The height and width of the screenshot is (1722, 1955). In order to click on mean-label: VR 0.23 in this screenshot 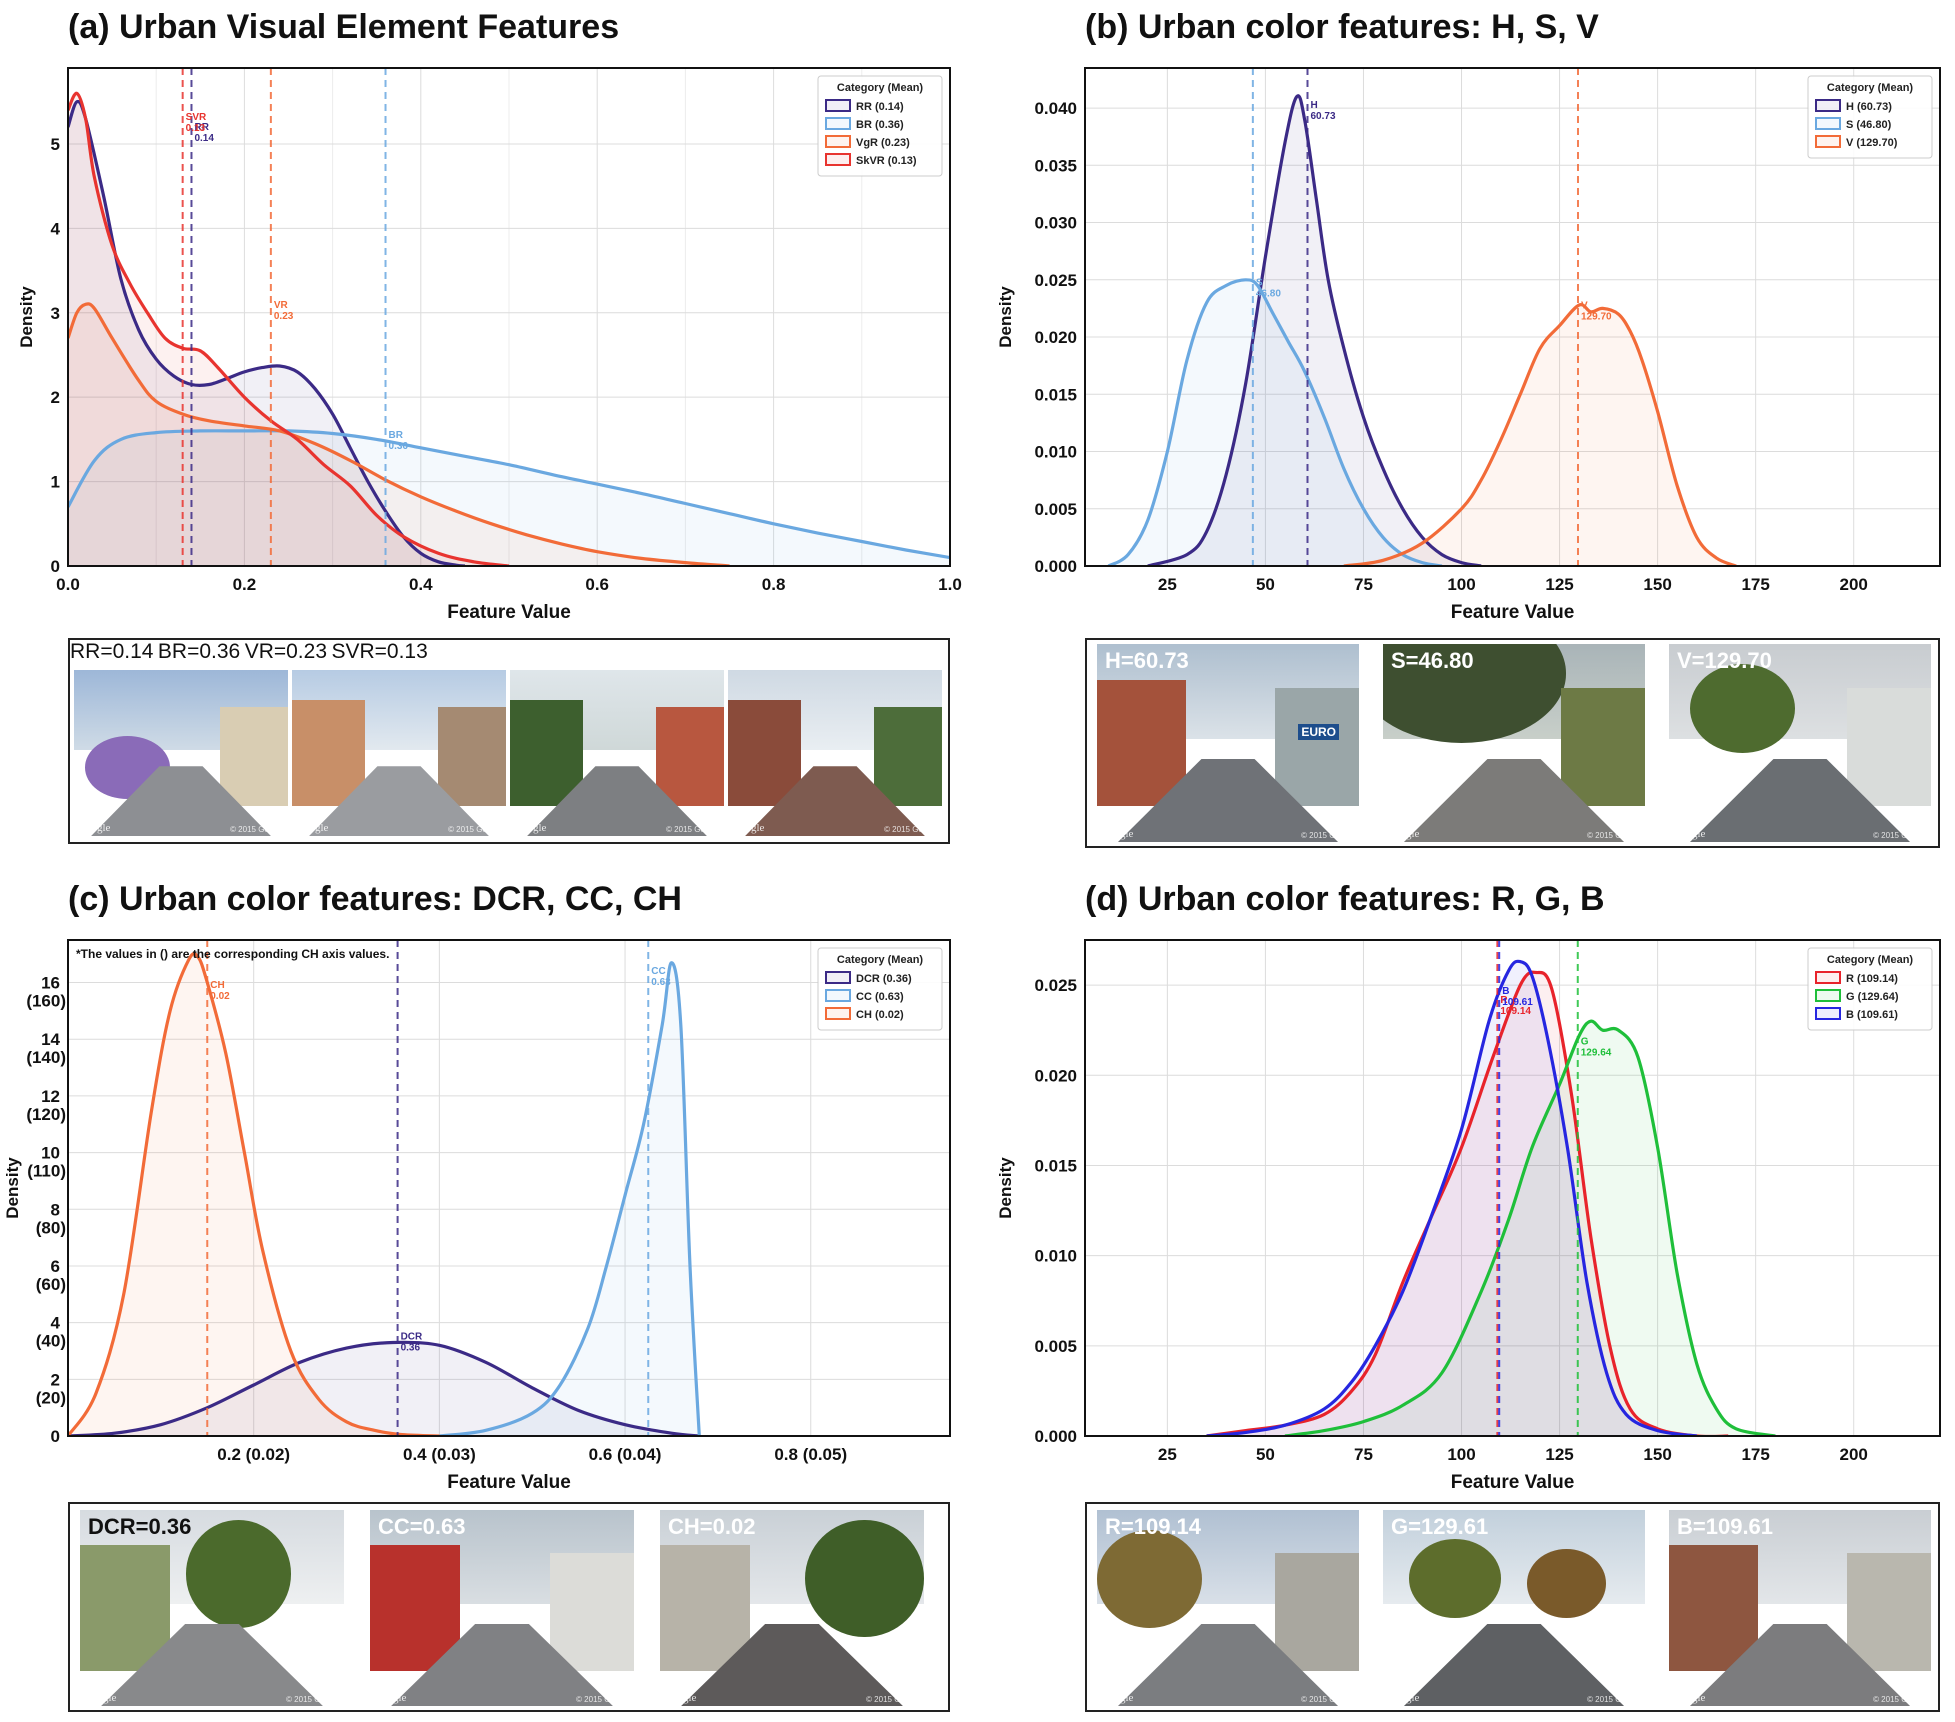, I will do `click(284, 311)`.